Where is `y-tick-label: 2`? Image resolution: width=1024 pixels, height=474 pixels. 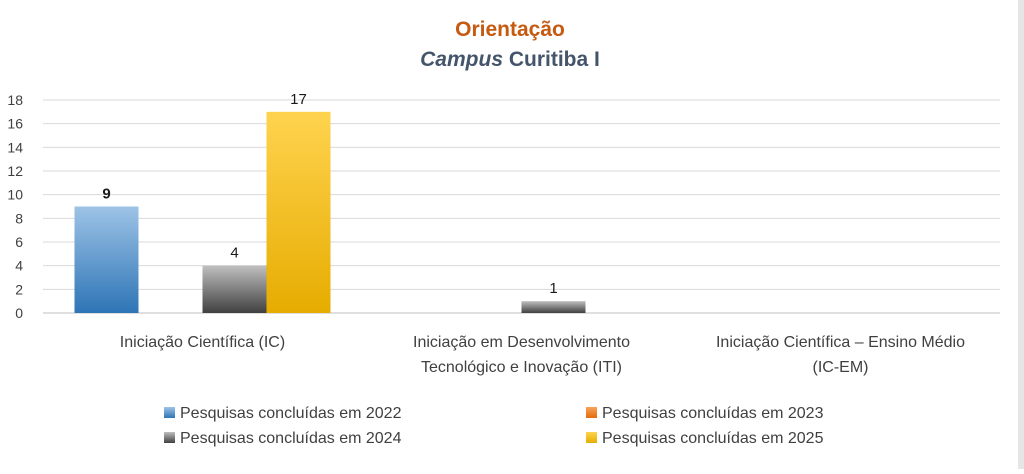 y-tick-label: 2 is located at coordinates (19, 289).